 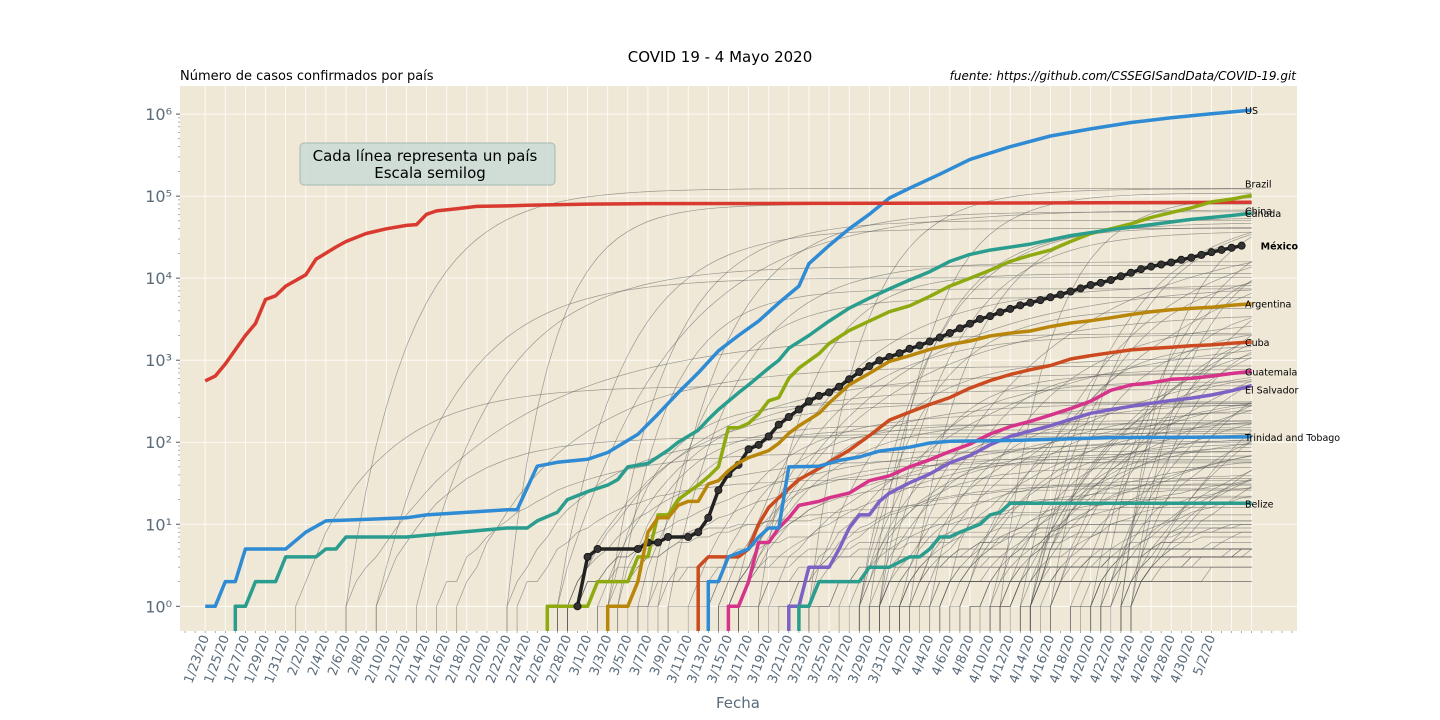 I want to click on series-line-trinidad-and-tobago, so click(x=979, y=533).